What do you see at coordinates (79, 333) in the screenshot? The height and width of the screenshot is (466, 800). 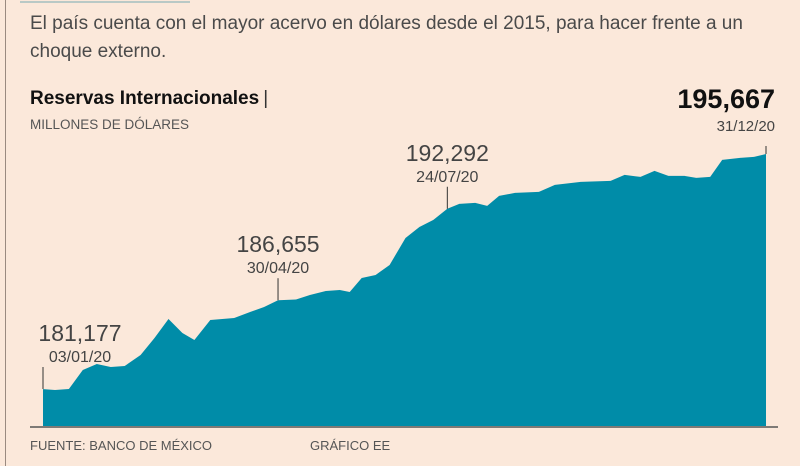 I see `annotation-value: 181,177` at bounding box center [79, 333].